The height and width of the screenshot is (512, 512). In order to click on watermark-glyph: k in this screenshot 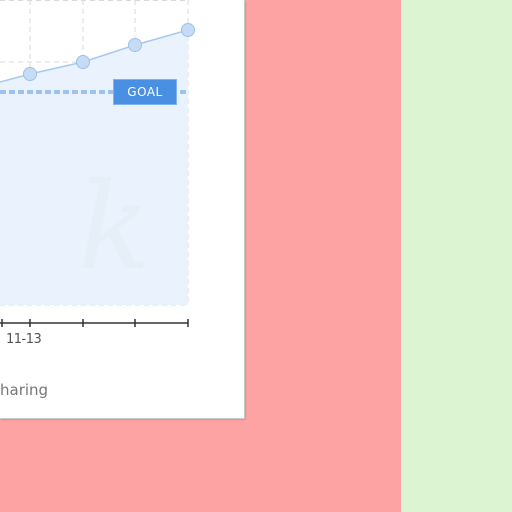, I will do `click(114, 227)`.